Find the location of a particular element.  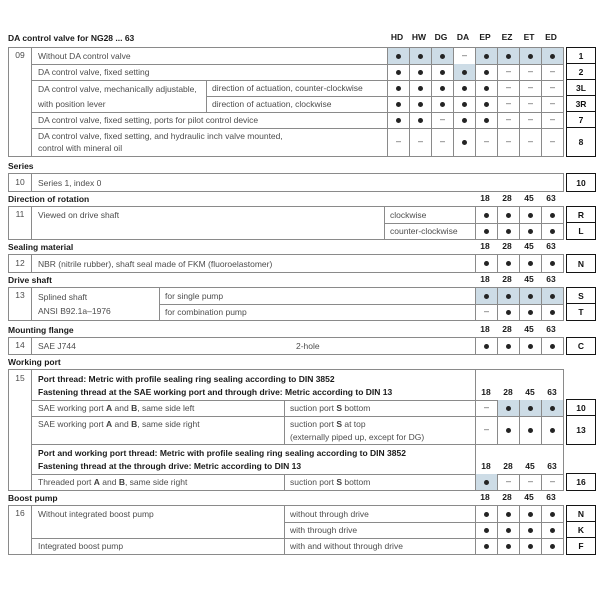

code-box: N is located at coordinates (581, 514).